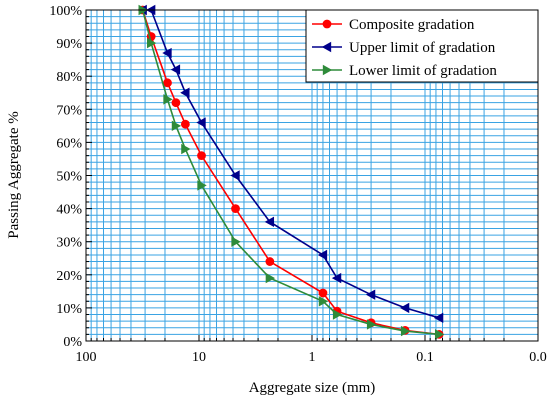 Image resolution: width=550 pixels, height=408 pixels. Describe the element at coordinates (423, 71) in the screenshot. I see `legend-label: Lower limit of gradation` at that location.